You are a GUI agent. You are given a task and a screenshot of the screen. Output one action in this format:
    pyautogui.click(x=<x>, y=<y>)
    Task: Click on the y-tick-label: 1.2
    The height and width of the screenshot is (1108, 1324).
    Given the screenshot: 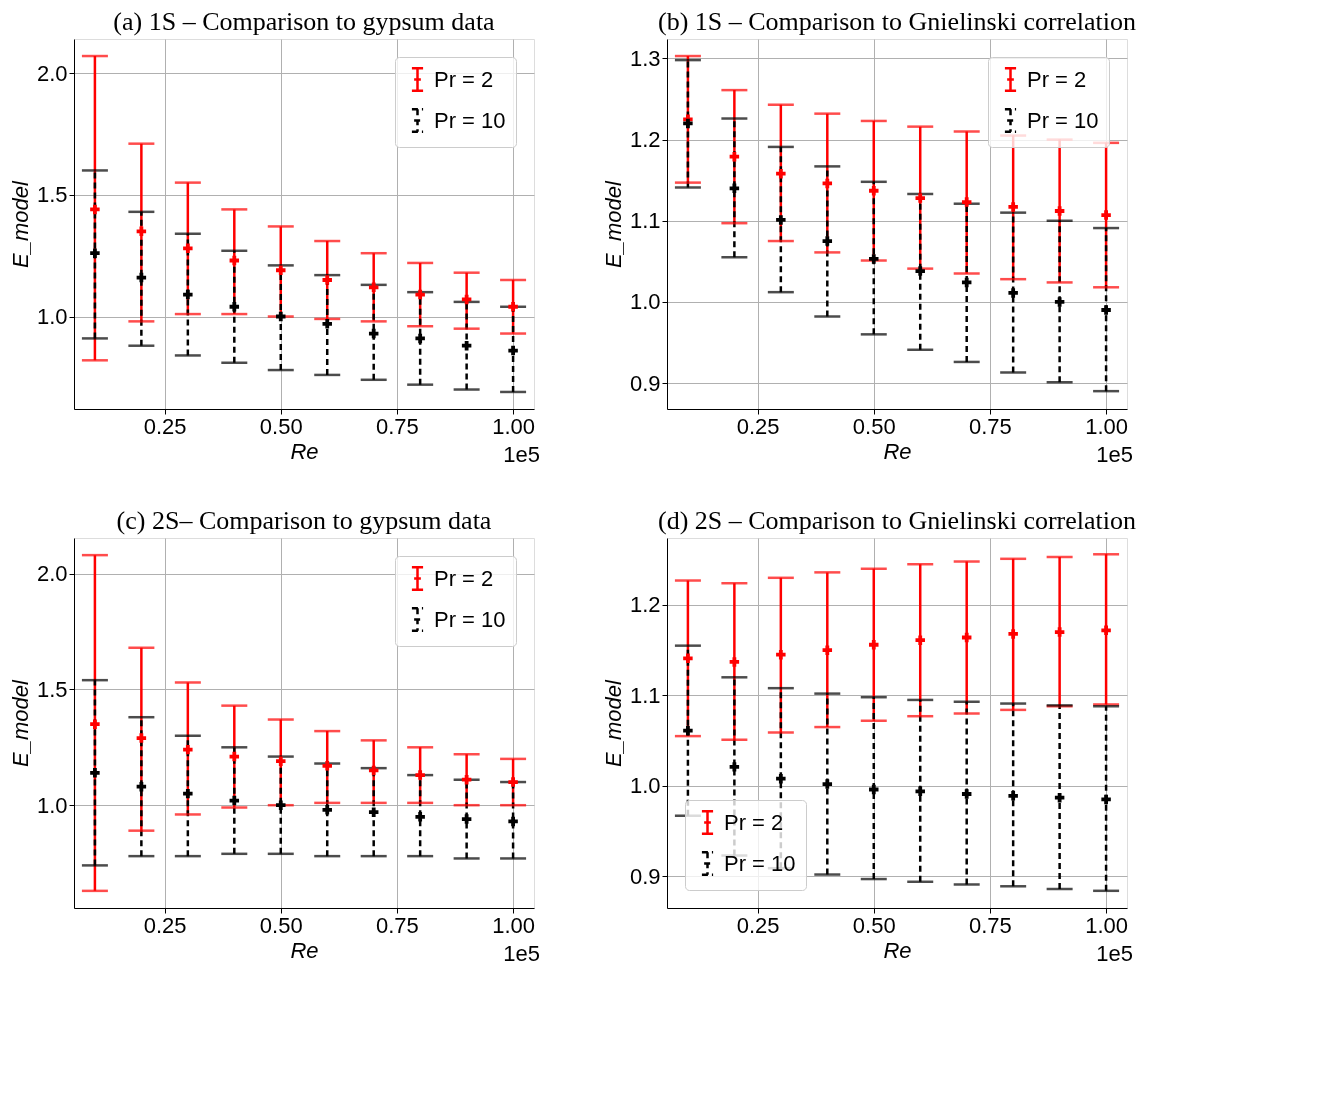 What is the action you would take?
    pyautogui.click(x=645, y=605)
    